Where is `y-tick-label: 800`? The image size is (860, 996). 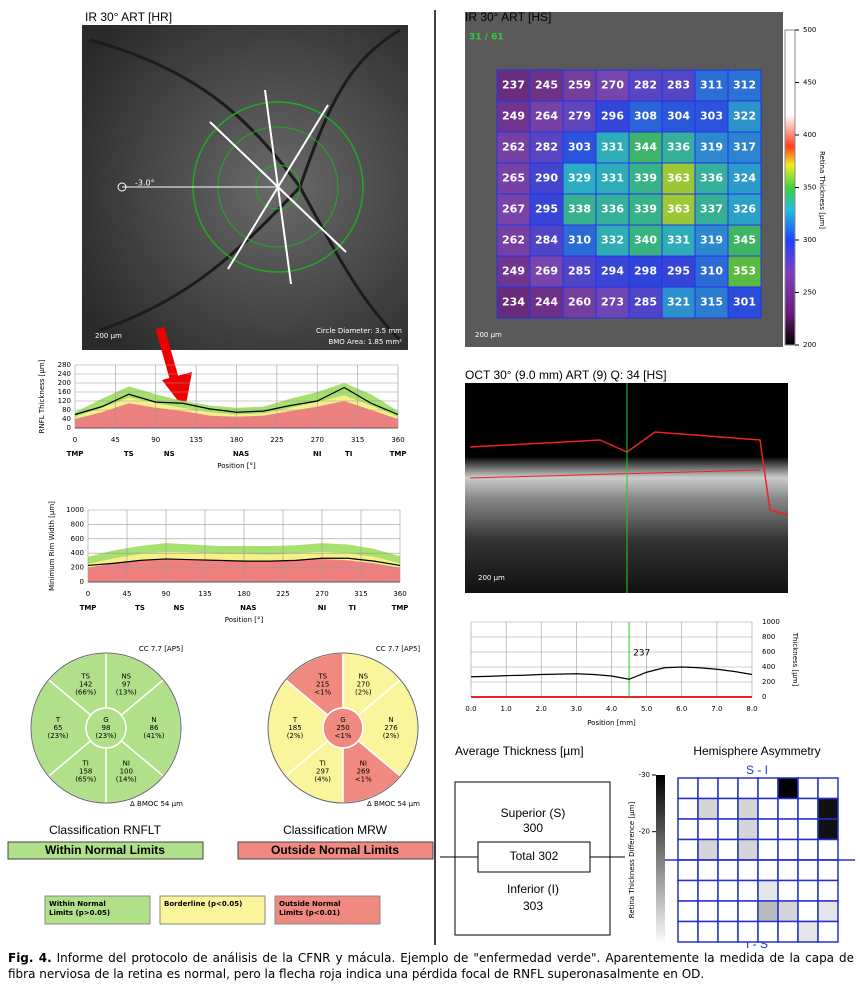 y-tick-label: 800 is located at coordinates (768, 637).